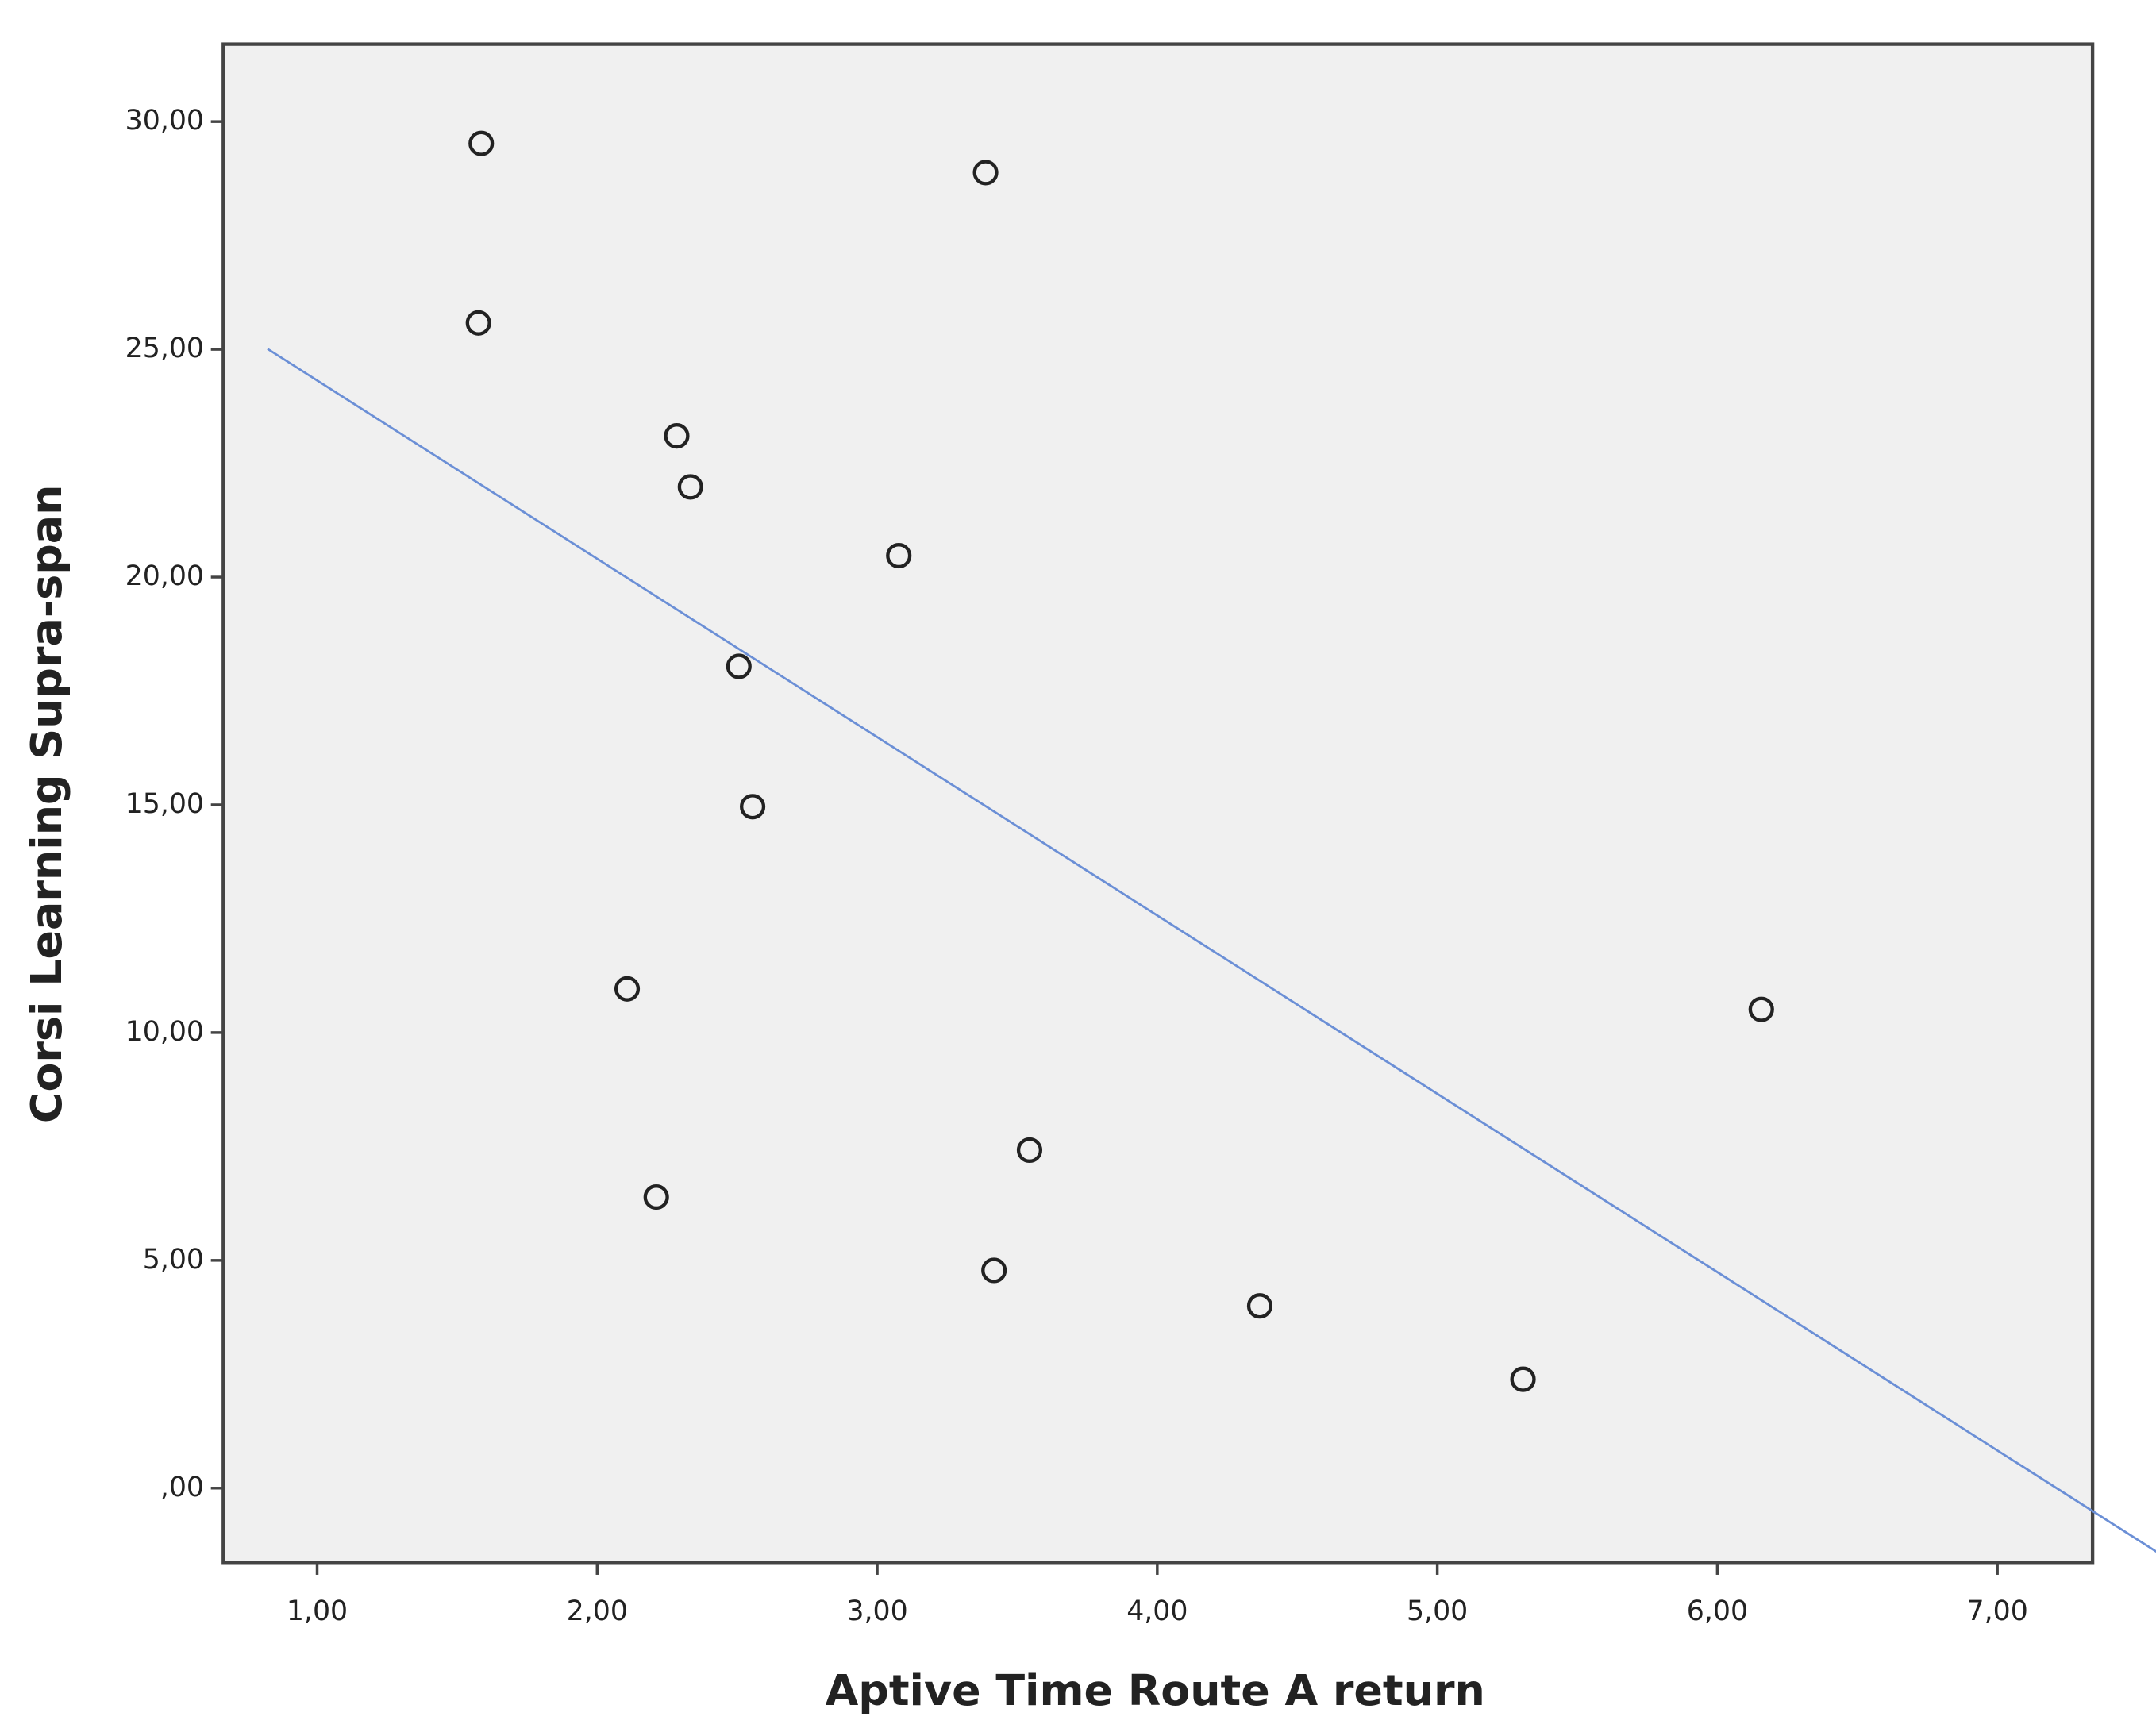  What do you see at coordinates (1157, 1611) in the screenshot?
I see `x-tick-label: 4,00` at bounding box center [1157, 1611].